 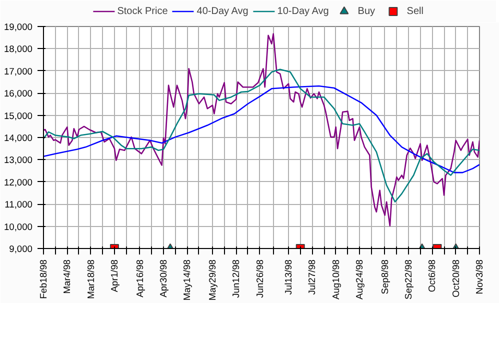 What do you see at coordinates (236, 278) in the screenshot?
I see `x-tick-label: Jun12/98` at bounding box center [236, 278].